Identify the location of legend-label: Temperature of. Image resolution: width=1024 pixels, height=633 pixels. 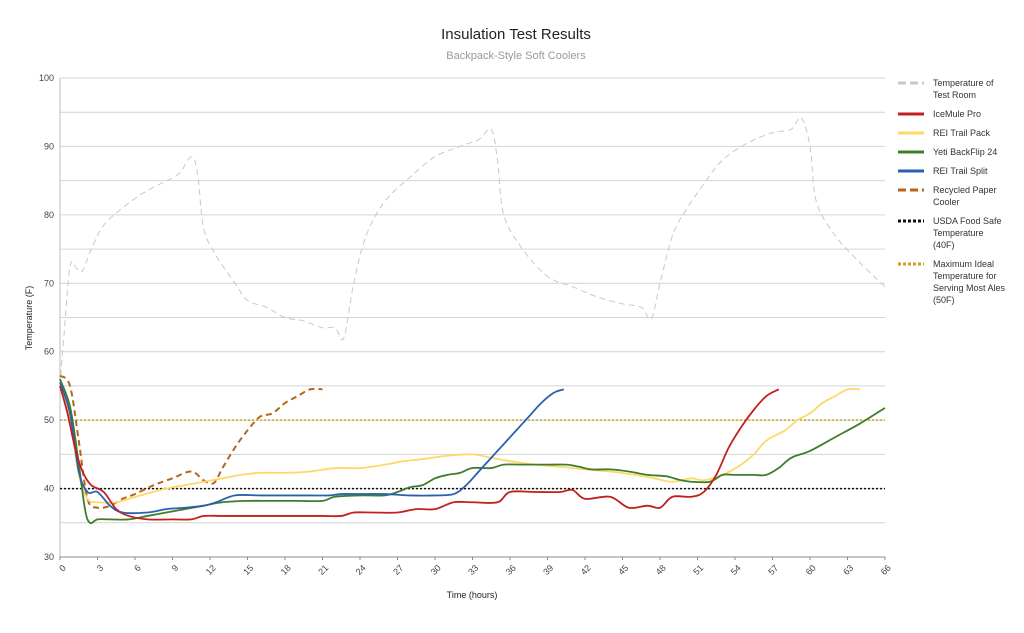
(963, 83).